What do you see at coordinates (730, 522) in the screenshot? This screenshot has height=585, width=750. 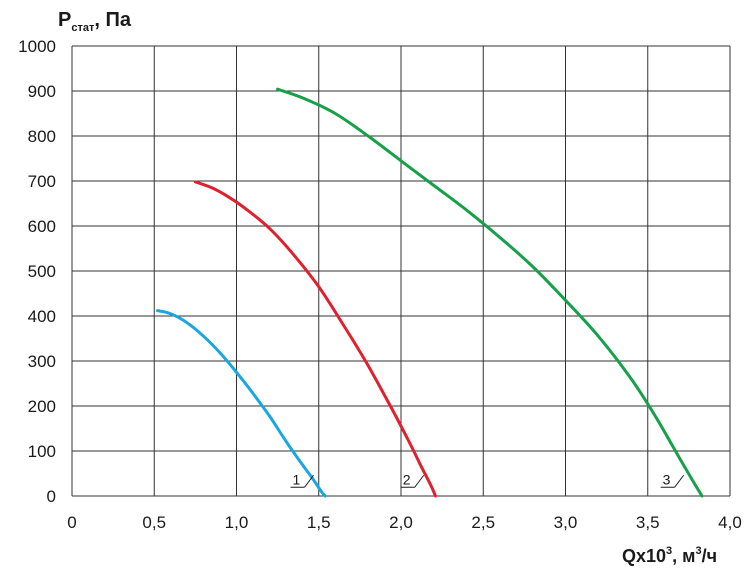 I see `x-tick-label: 4,0` at bounding box center [730, 522].